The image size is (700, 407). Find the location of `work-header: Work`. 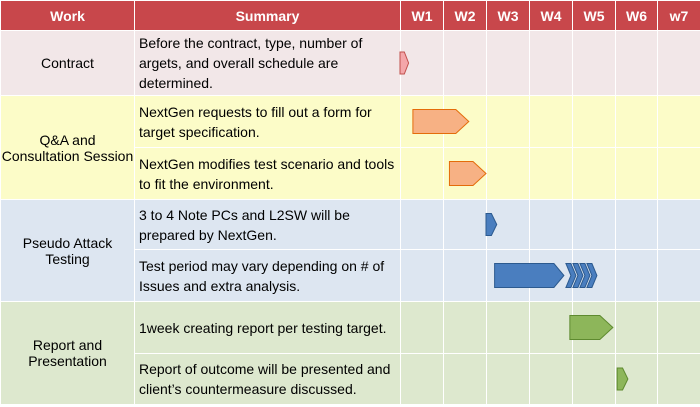

work-header: Work is located at coordinates (67, 15).